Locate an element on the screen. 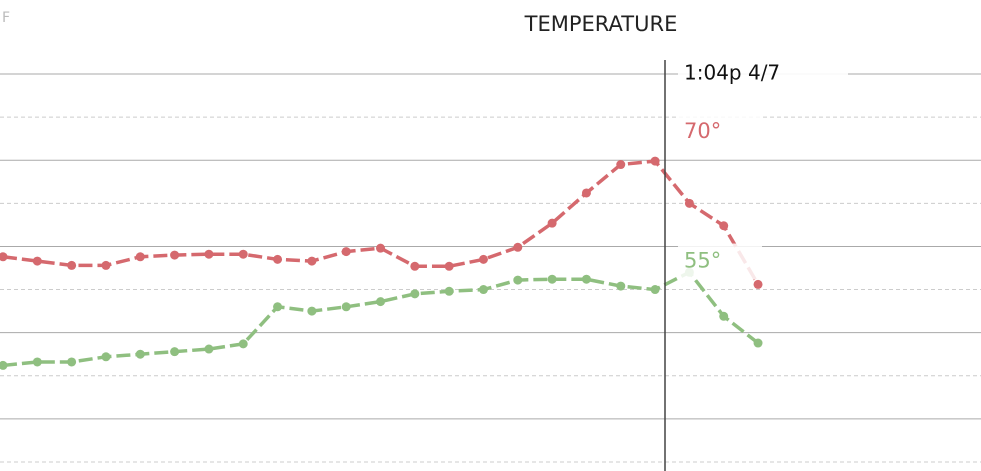  chart-title: TEMPERATURE is located at coordinates (601, 24).